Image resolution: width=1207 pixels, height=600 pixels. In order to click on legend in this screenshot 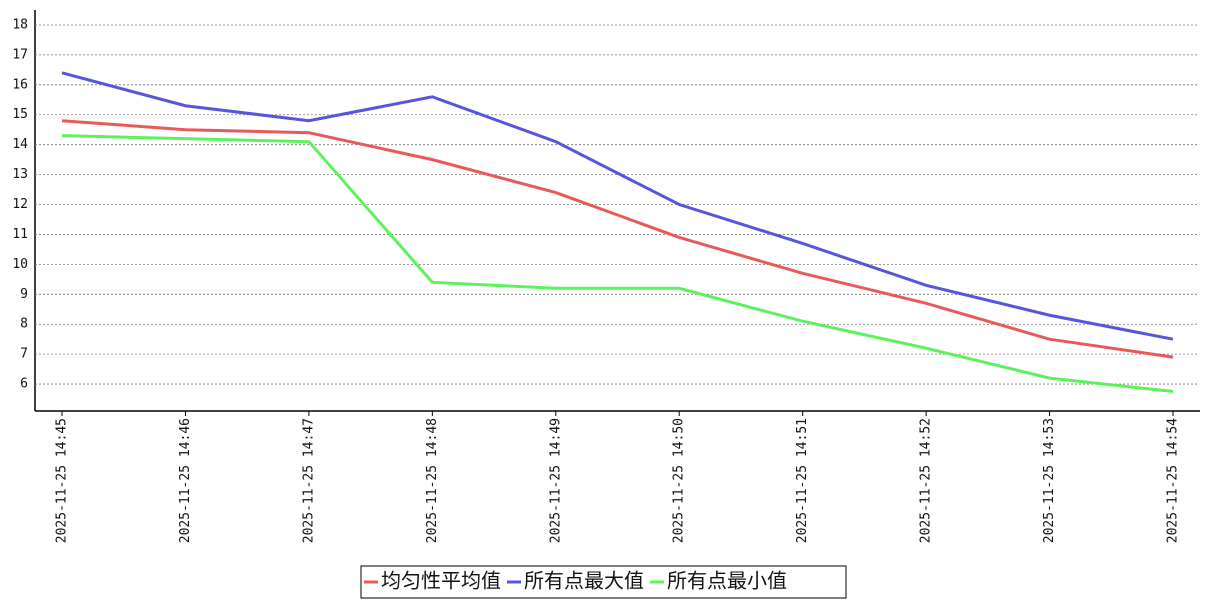, I will do `click(603, 582)`.